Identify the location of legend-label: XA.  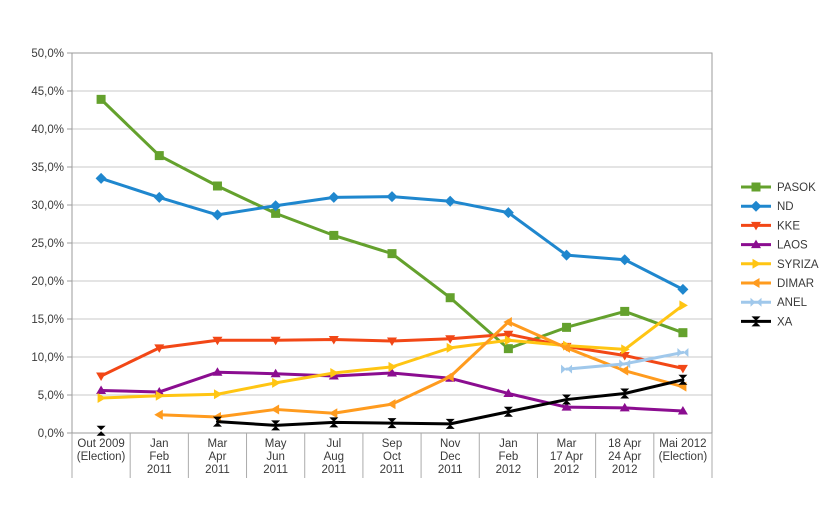
(785, 322).